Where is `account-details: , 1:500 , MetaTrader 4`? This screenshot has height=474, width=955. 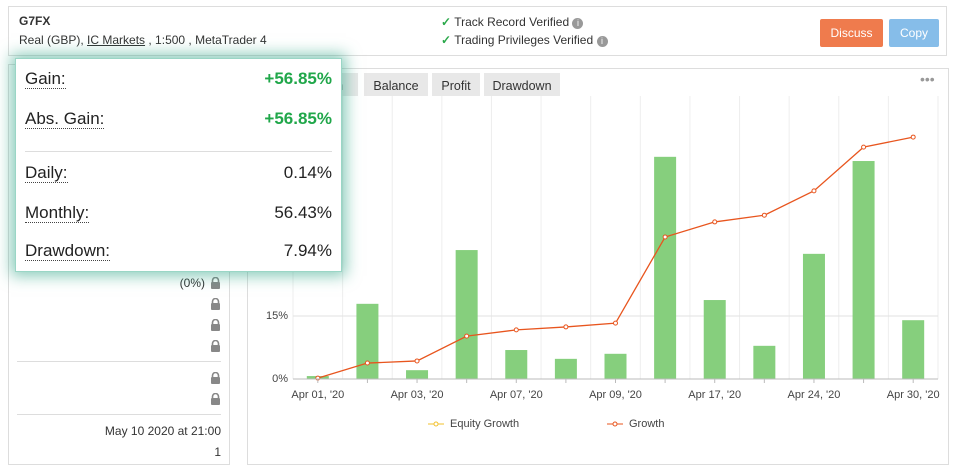
account-details: , 1:500 , MetaTrader 4 is located at coordinates (207, 40).